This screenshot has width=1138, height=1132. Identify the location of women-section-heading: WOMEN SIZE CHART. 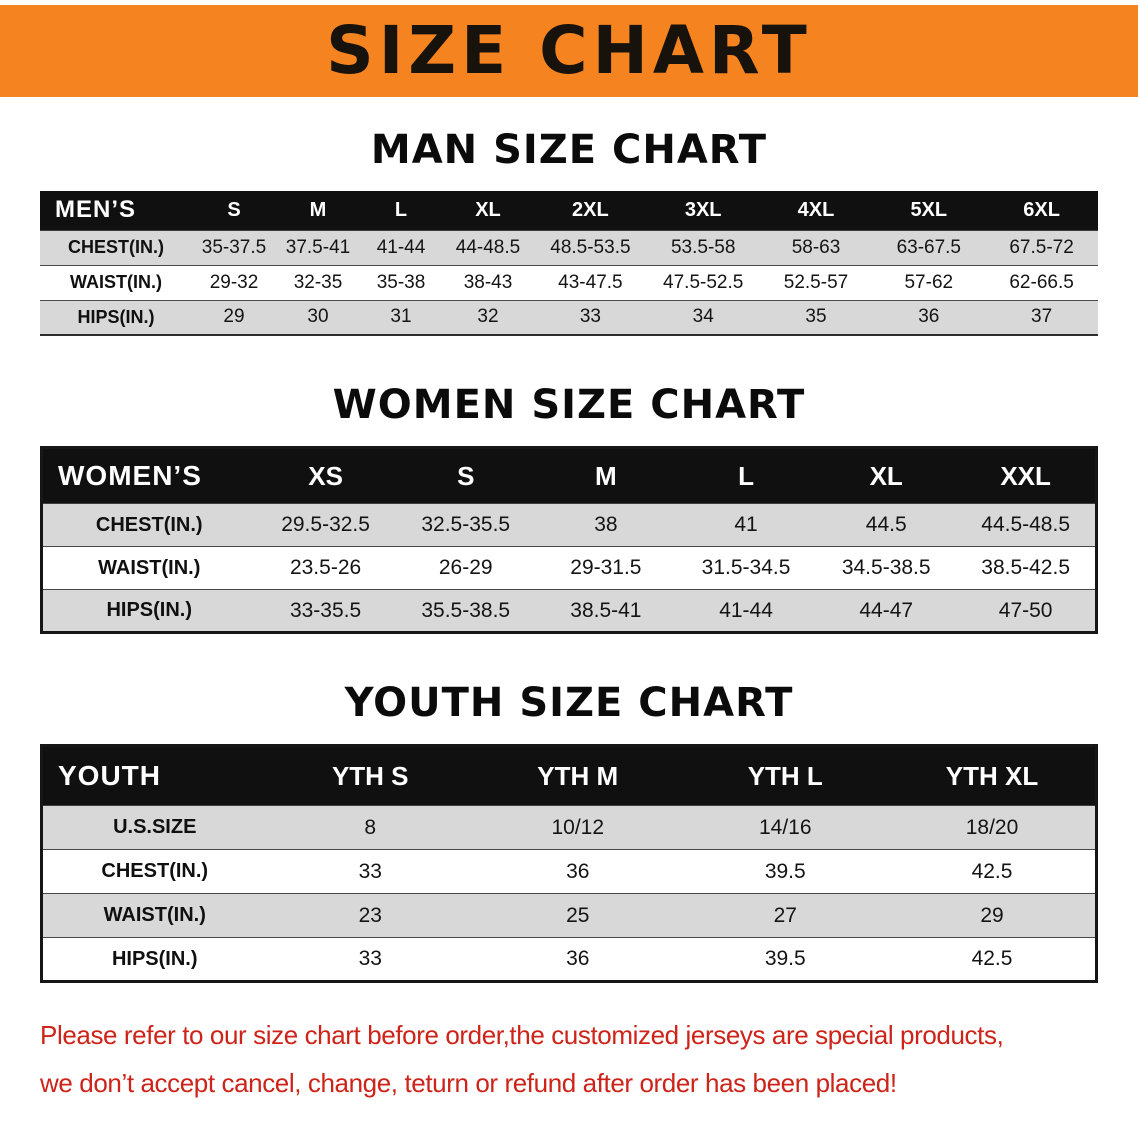
(569, 405).